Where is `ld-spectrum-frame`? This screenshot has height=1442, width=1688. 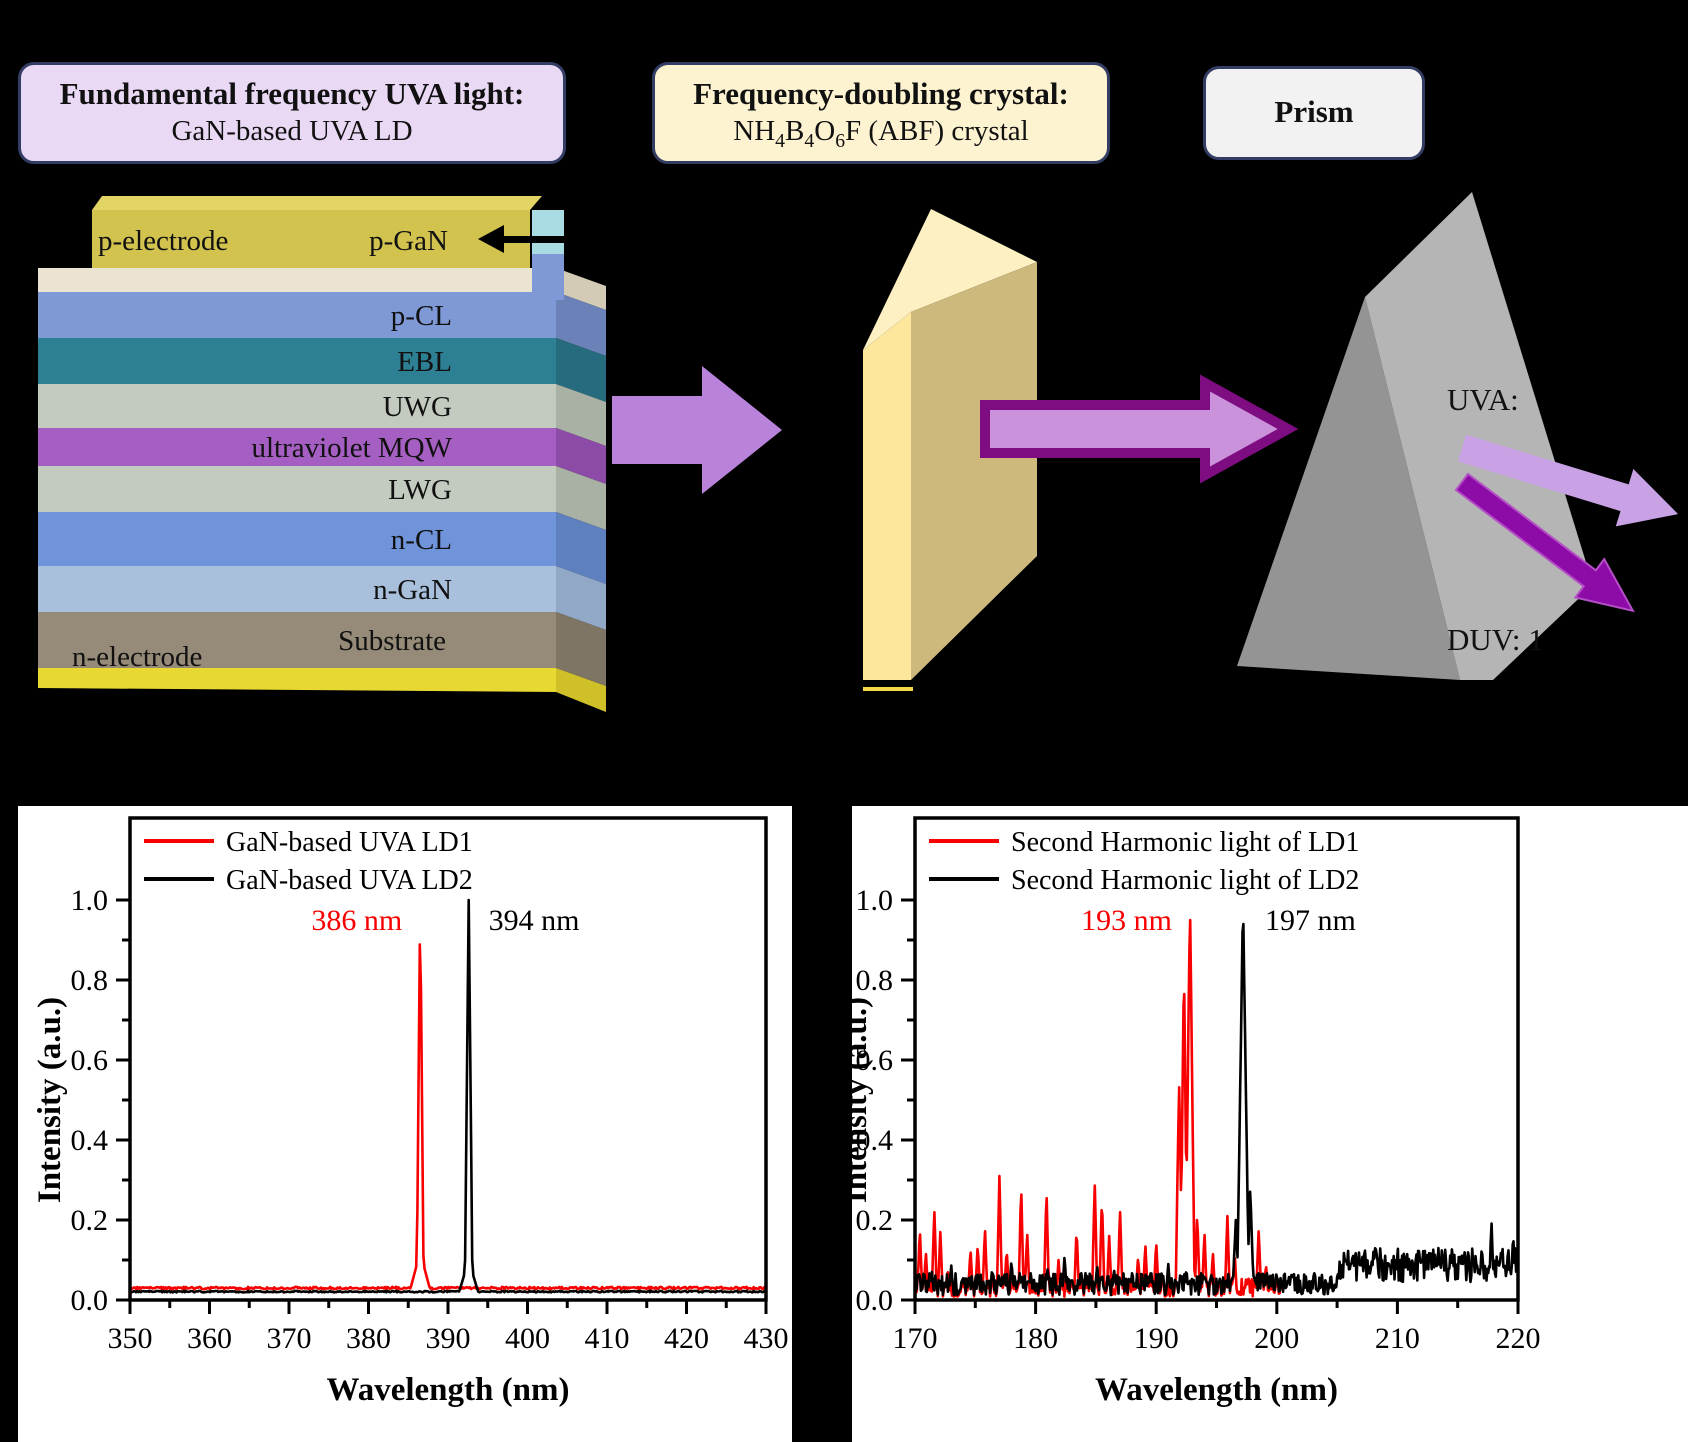 ld-spectrum-frame is located at coordinates (448, 1059).